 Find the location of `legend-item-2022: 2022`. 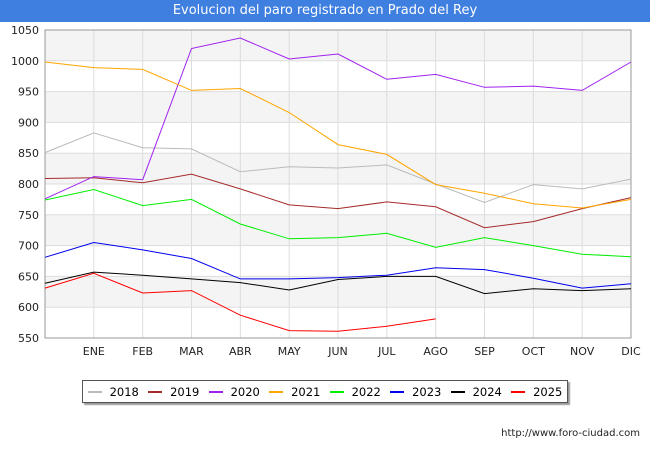

legend-item-2022: 2022 is located at coordinates (355, 391).